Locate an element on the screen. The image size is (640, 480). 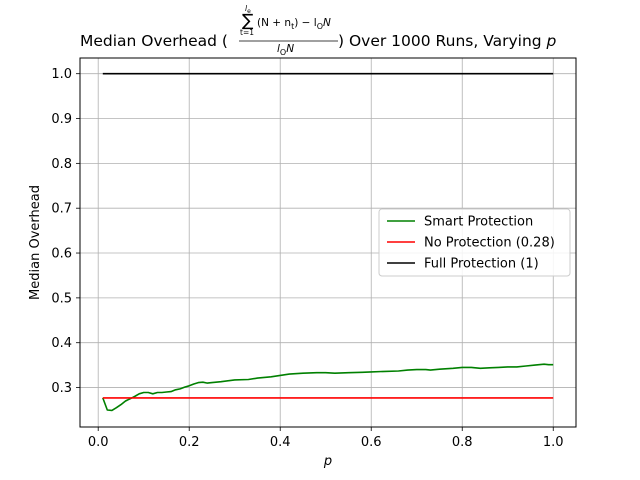
y-tick-label: 0.8 is located at coordinates (61, 164).